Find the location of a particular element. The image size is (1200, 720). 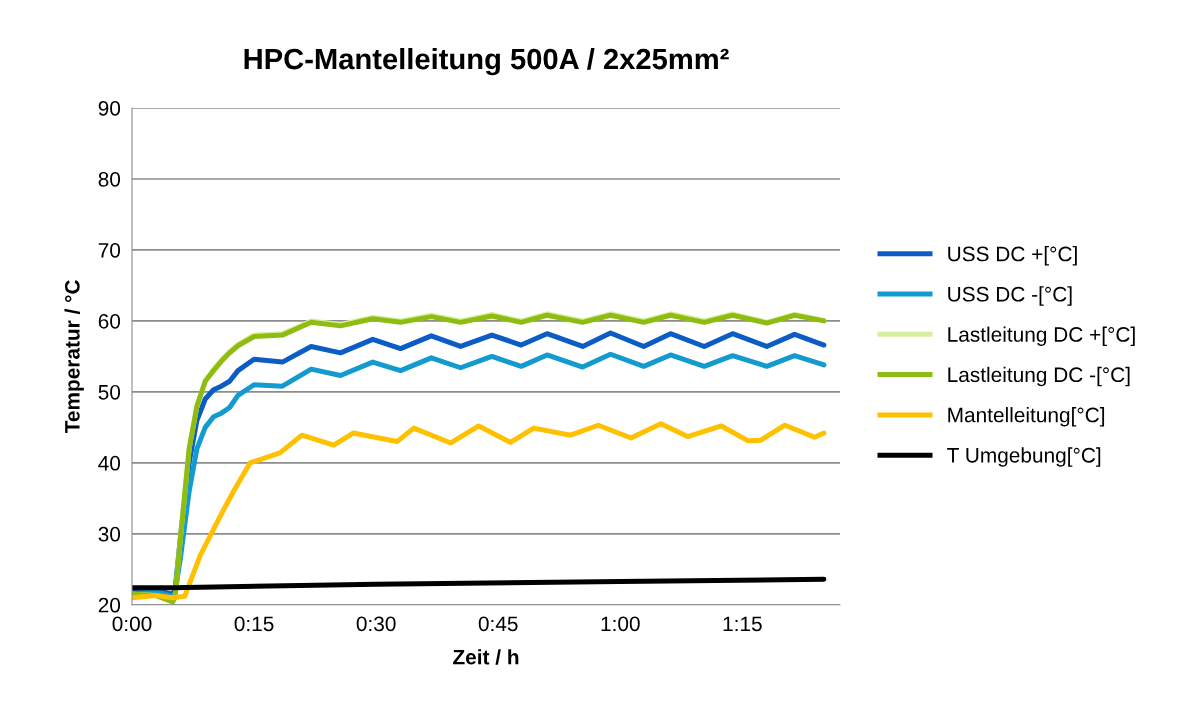

y-tick-label: 90 is located at coordinates (109, 108).